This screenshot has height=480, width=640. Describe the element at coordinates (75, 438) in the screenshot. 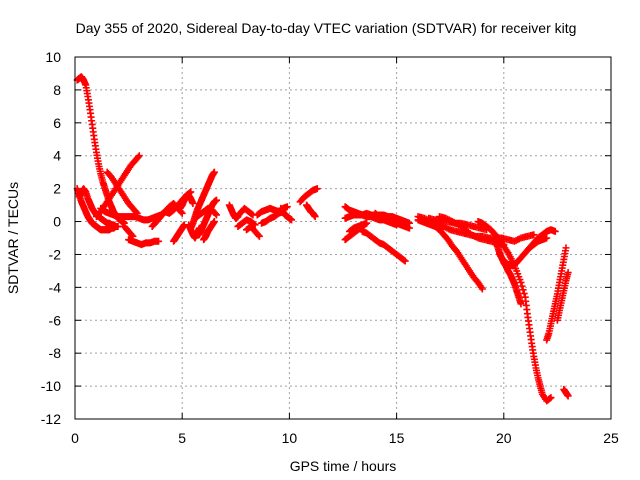

I see `x-tick-label: 0` at that location.